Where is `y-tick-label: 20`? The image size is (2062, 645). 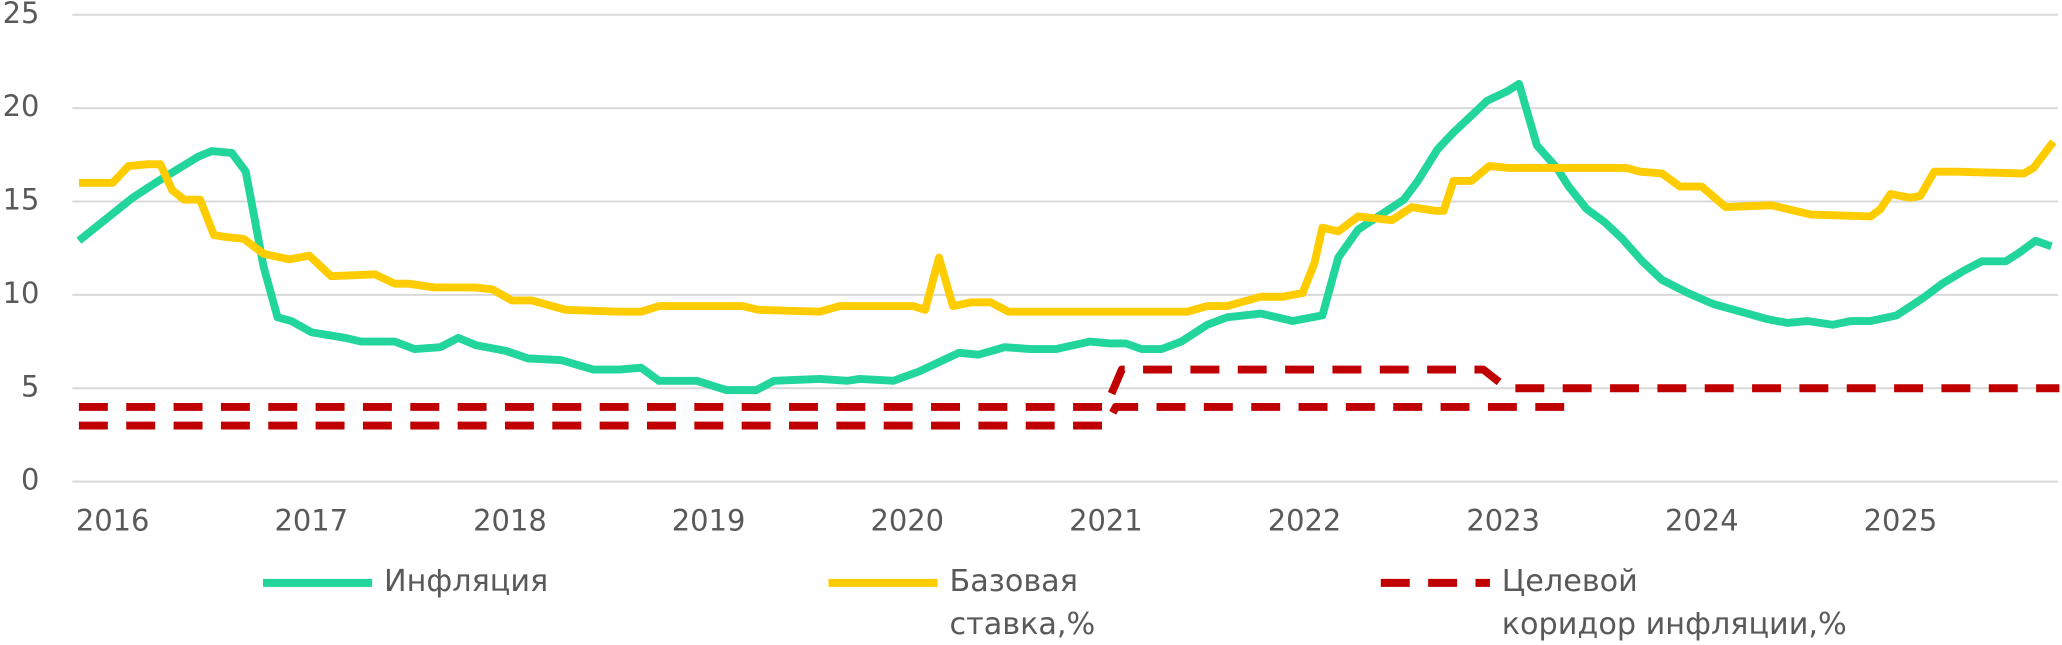
y-tick-label: 20 is located at coordinates (21, 106).